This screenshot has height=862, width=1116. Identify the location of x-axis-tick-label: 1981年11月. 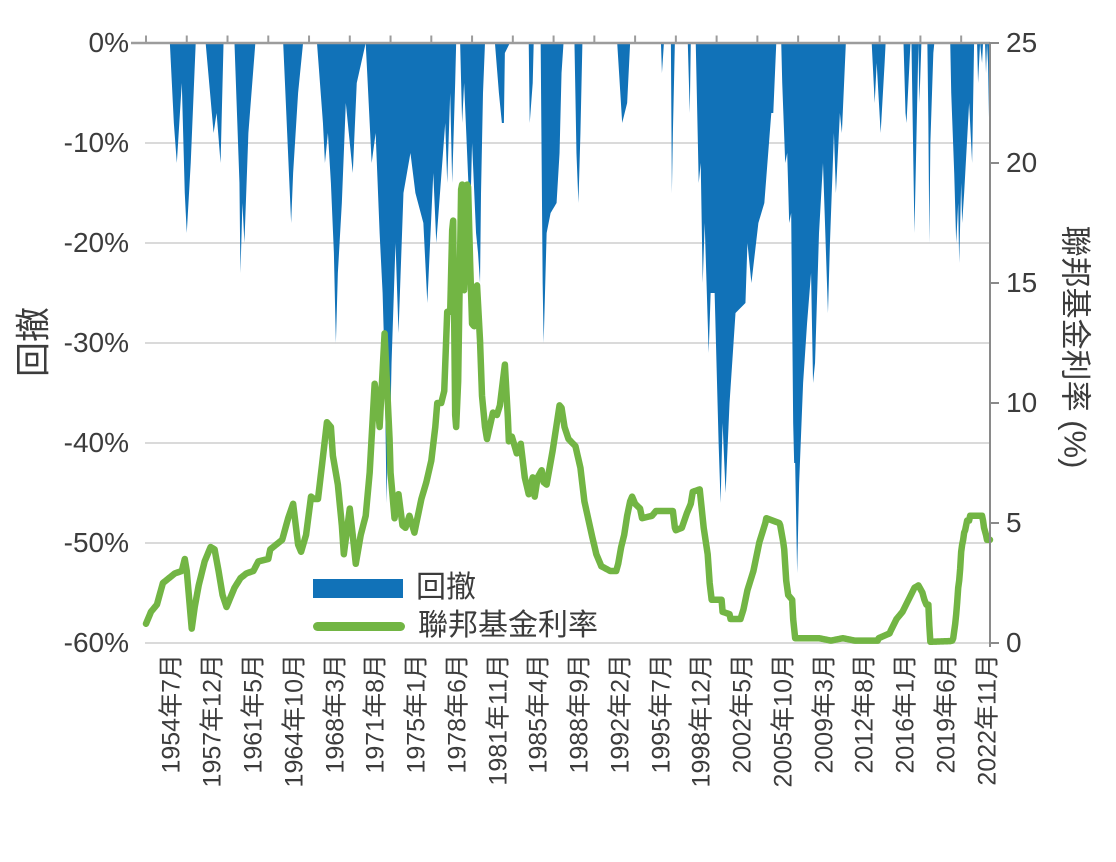
(498, 720).